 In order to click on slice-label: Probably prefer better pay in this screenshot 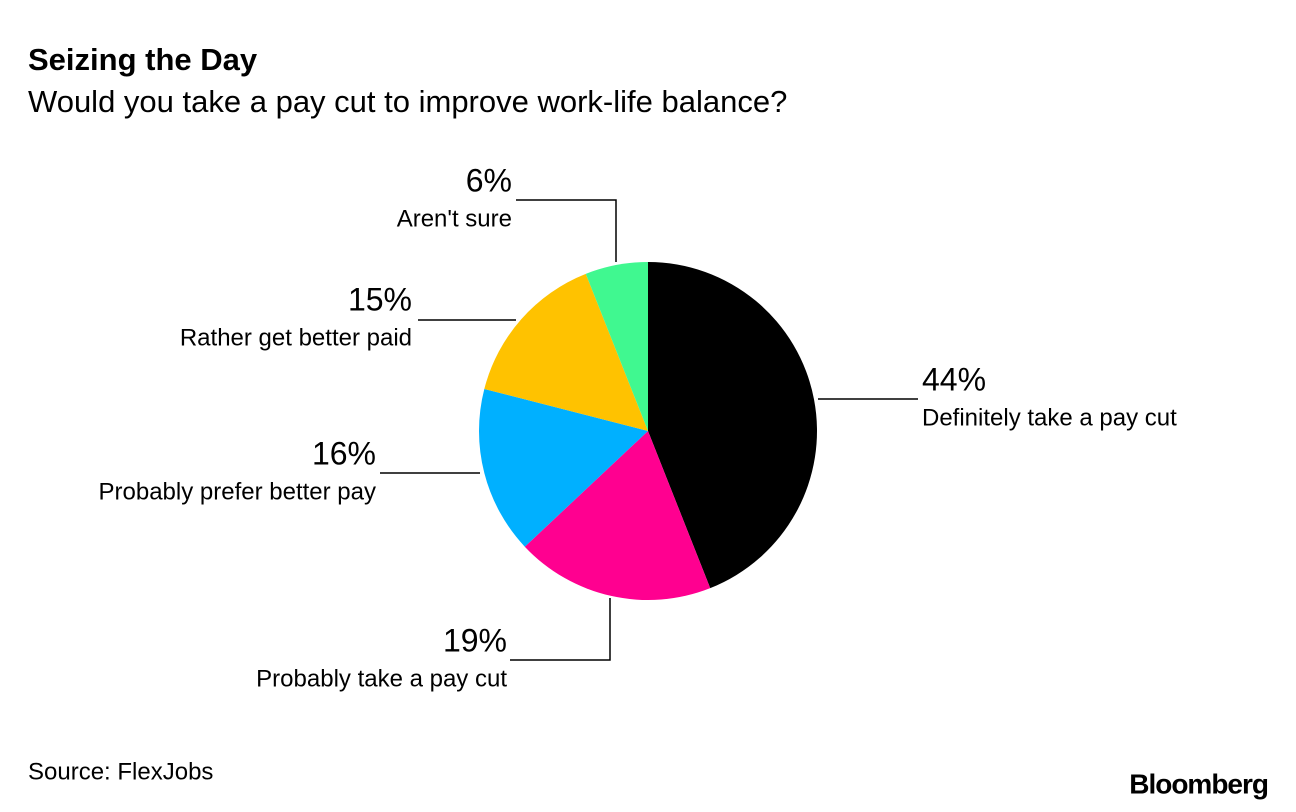, I will do `click(238, 491)`.